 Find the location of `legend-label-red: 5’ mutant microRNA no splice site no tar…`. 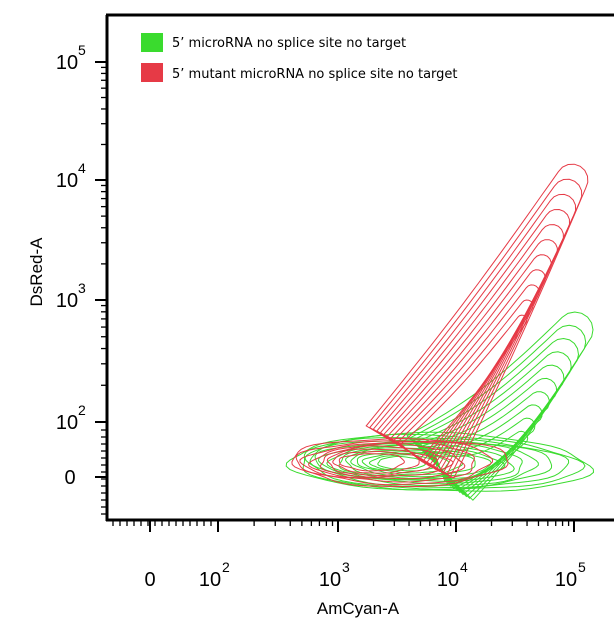

legend-label-red: 5’ mutant microRNA no splice site no tar… is located at coordinates (315, 74).